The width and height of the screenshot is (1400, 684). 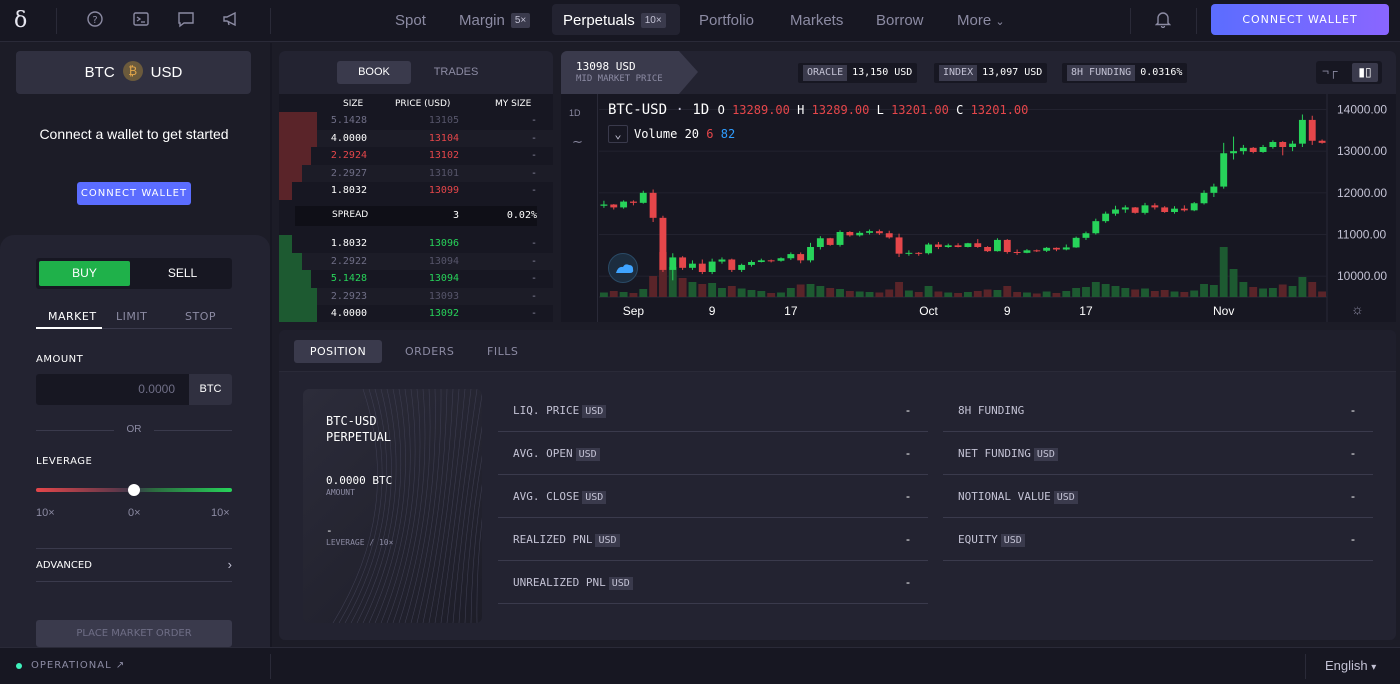 I want to click on language-selector: English ▾, so click(x=1350, y=665).